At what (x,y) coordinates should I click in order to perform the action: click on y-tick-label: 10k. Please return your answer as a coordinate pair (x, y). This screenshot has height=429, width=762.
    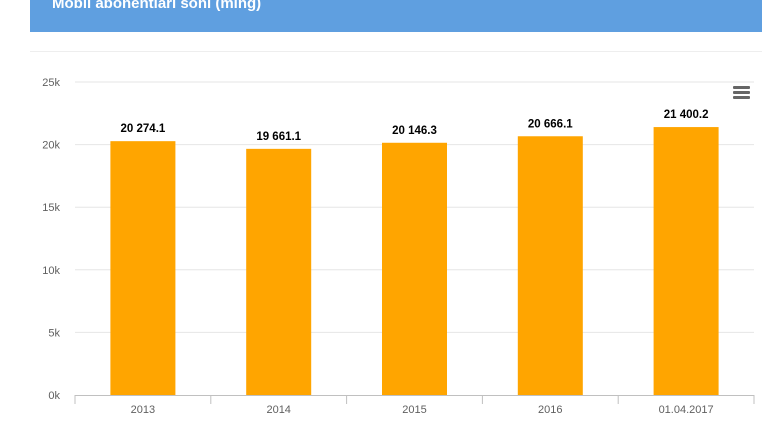
    Looking at the image, I should click on (51, 271).